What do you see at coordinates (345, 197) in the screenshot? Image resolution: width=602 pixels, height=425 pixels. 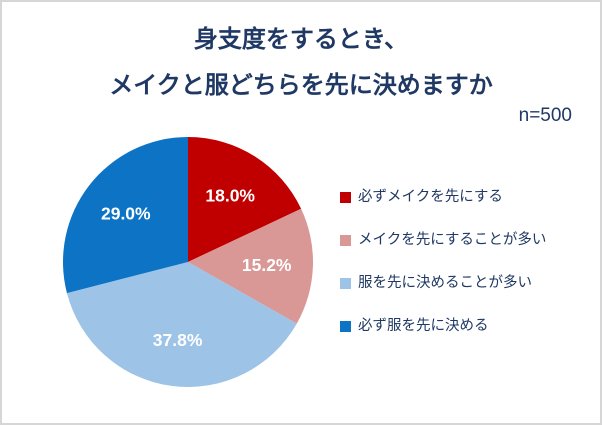 I see `legend-swatch-makeup-always` at bounding box center [345, 197].